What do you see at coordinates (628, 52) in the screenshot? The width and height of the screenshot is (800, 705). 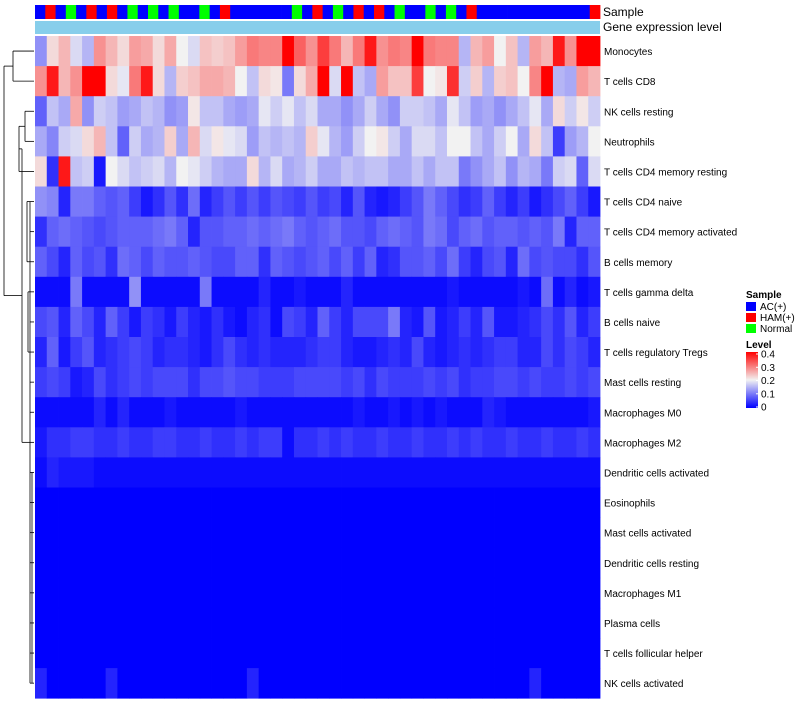 I see `row-label: Monocytes` at bounding box center [628, 52].